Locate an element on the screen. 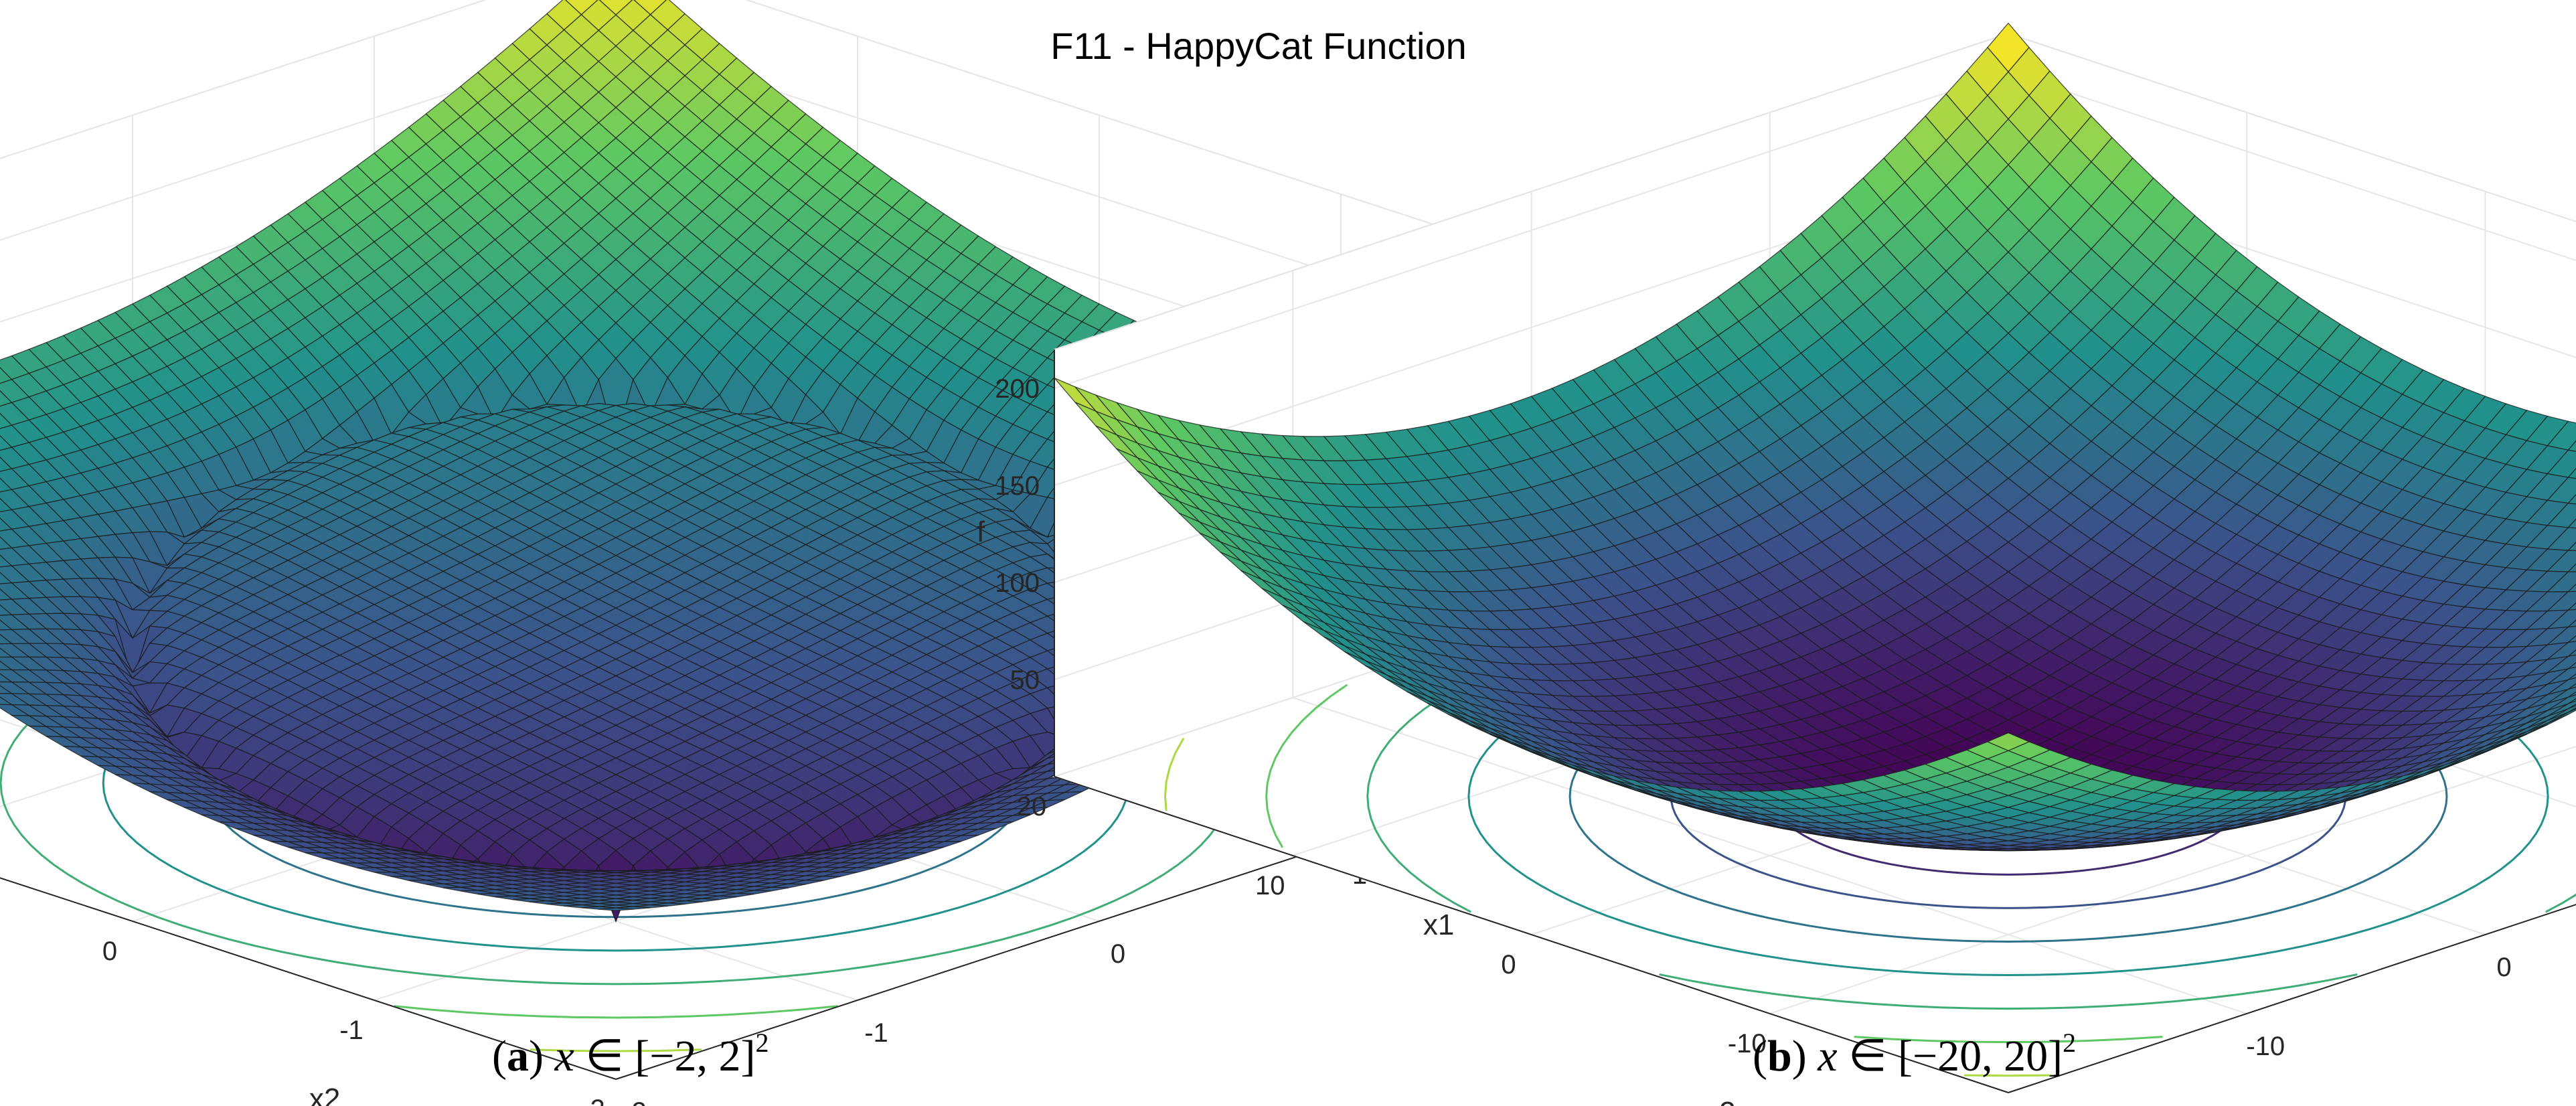 Image resolution: width=2576 pixels, height=1106 pixels. x1-tick-label: -2 is located at coordinates (635, 1101).